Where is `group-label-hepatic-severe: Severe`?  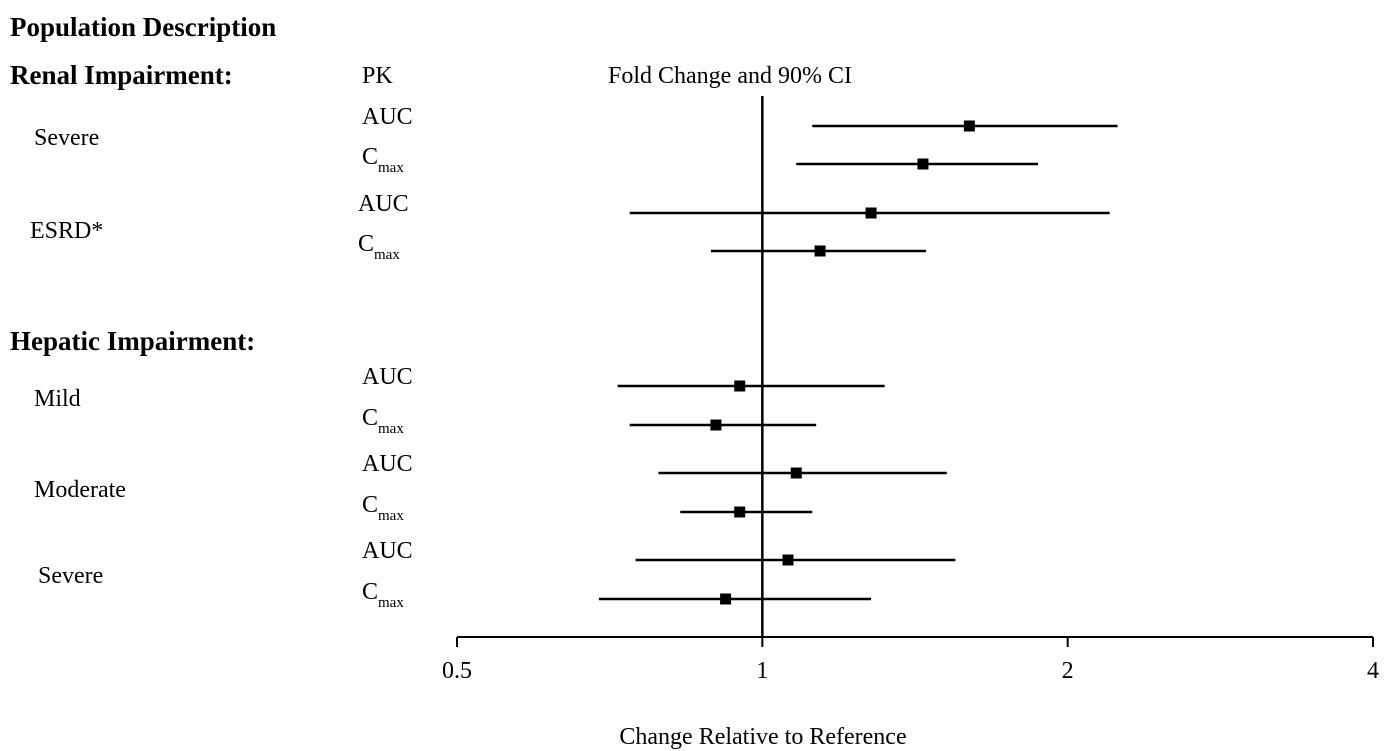
group-label-hepatic-severe: Severe is located at coordinates (70, 576).